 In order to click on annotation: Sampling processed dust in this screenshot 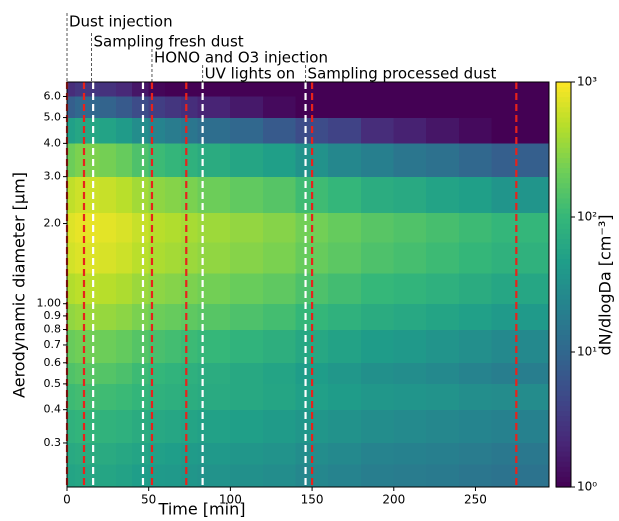, I will do `click(402, 74)`.